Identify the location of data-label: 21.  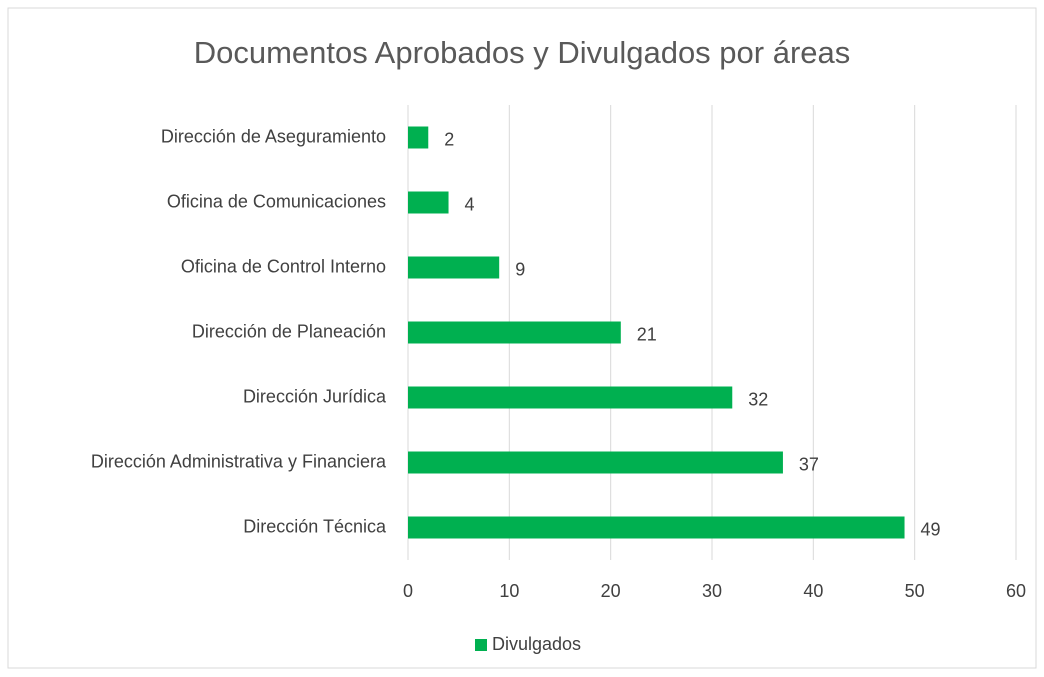
(647, 334).